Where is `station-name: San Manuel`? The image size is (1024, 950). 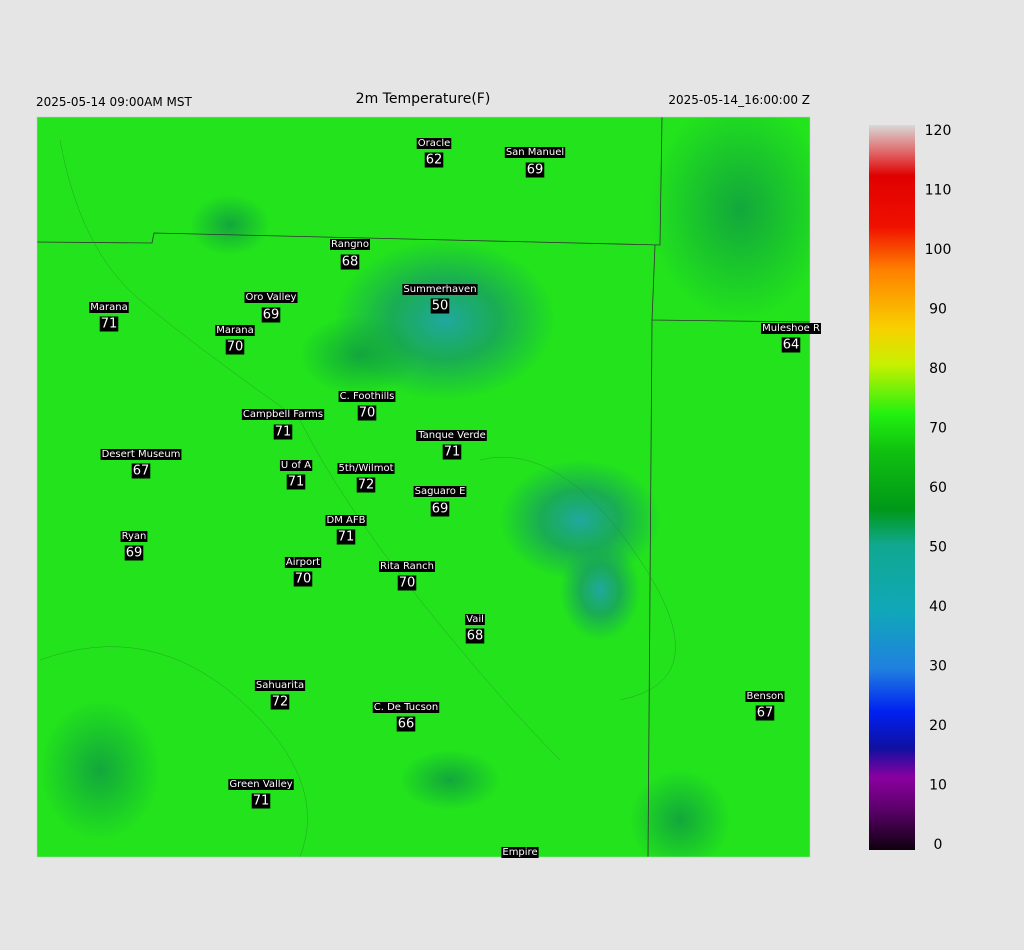 station-name: San Manuel is located at coordinates (535, 152).